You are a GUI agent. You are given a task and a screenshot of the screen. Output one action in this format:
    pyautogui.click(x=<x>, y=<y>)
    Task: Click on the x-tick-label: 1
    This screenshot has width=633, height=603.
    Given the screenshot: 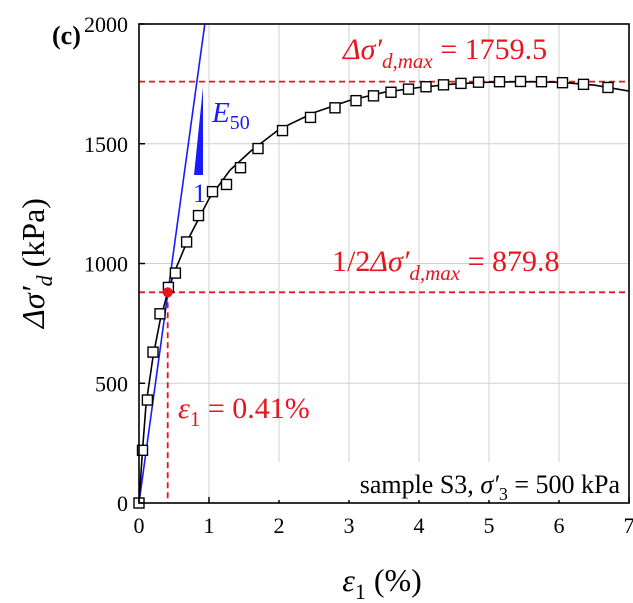 What is the action you would take?
    pyautogui.click(x=209, y=525)
    